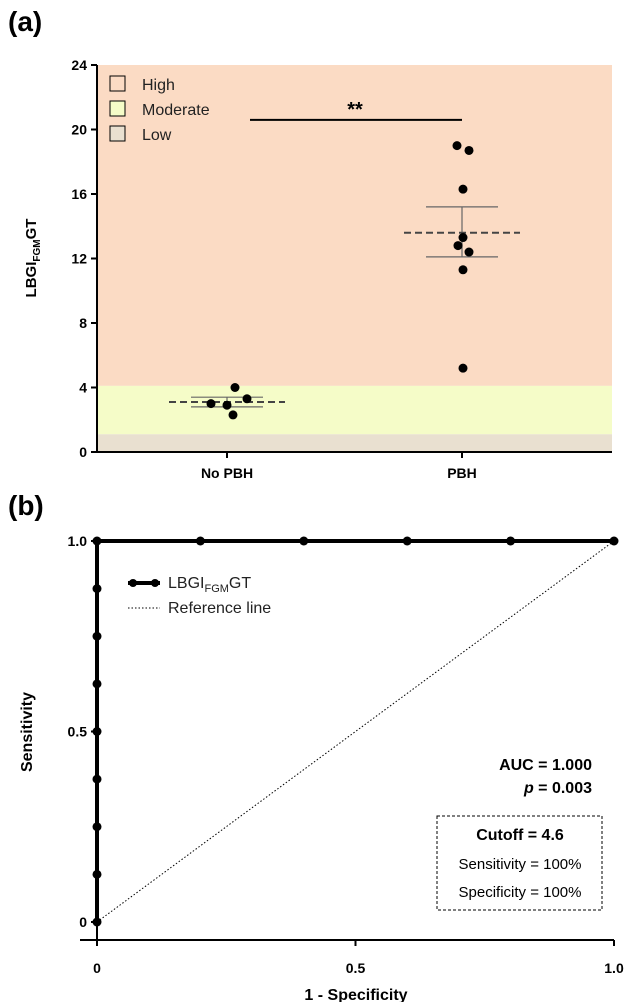 The image size is (626, 1002). Describe the element at coordinates (158, 85) in the screenshot. I see `legend-label-high: High` at that location.